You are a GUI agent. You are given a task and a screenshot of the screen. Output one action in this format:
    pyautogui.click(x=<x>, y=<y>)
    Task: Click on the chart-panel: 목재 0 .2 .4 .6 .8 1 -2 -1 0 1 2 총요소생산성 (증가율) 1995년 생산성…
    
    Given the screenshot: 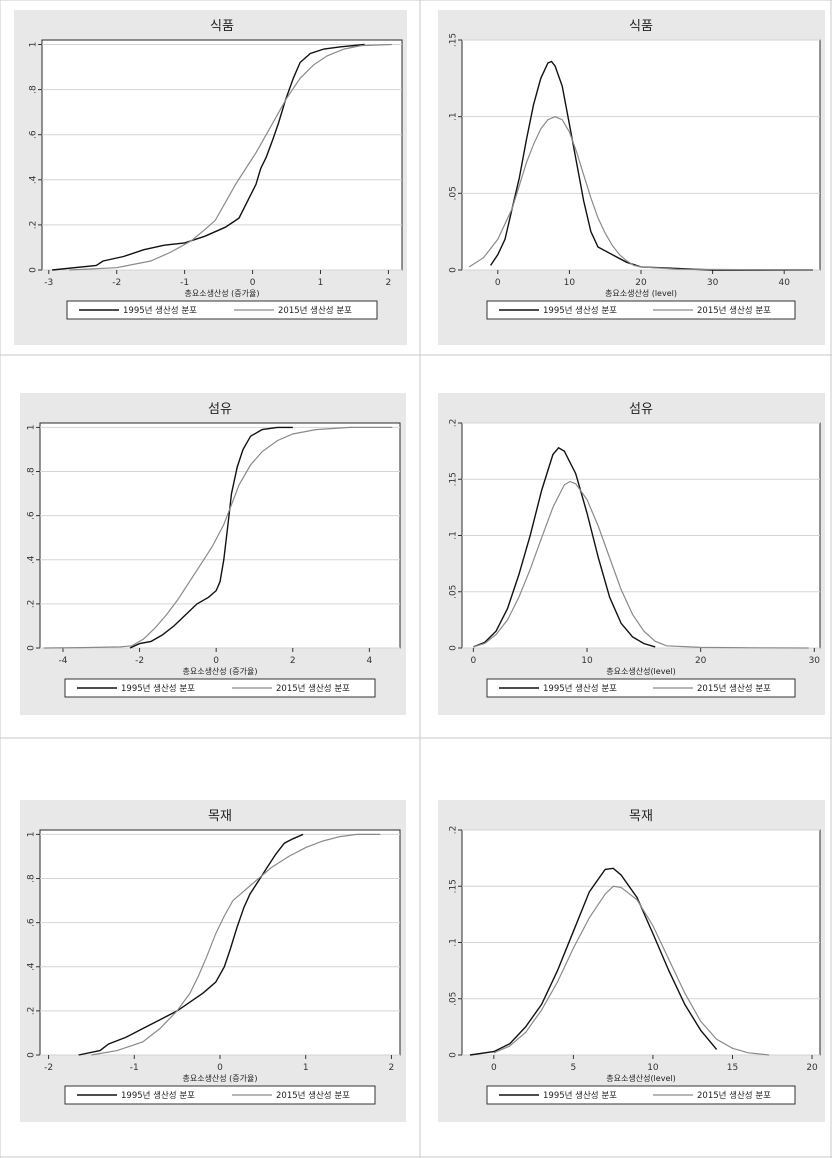 What is the action you would take?
    pyautogui.click(x=213, y=961)
    